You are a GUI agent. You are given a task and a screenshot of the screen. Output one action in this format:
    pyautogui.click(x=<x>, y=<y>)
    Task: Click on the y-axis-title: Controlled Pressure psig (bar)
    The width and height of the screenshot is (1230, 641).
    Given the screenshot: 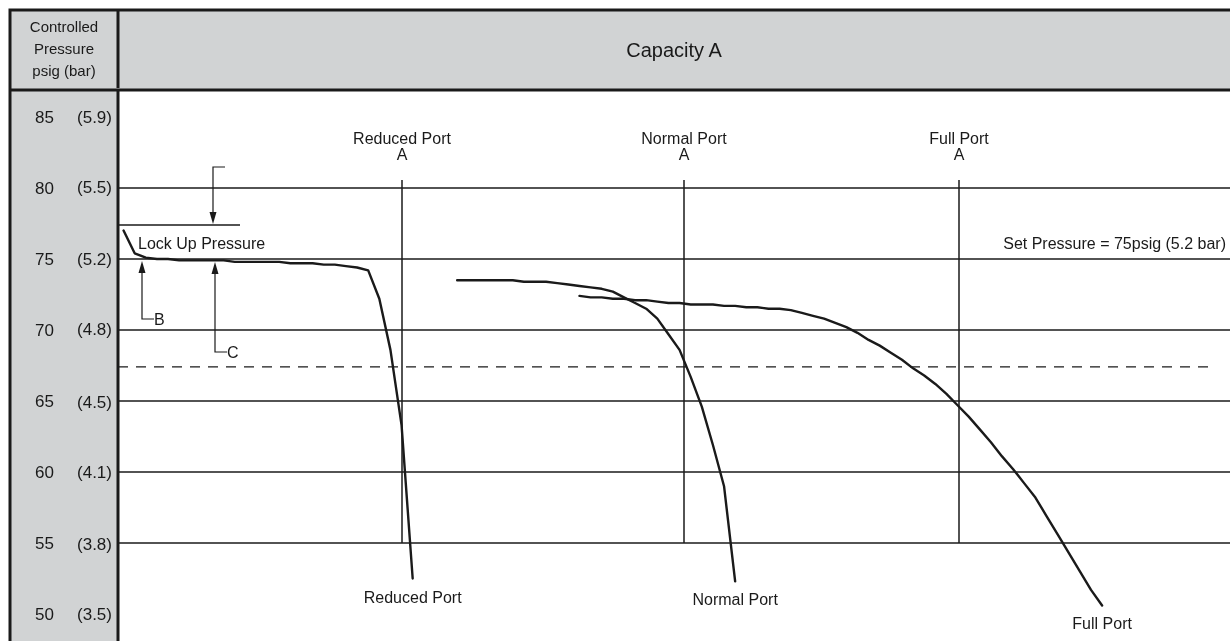 What is the action you would take?
    pyautogui.click(x=64, y=48)
    